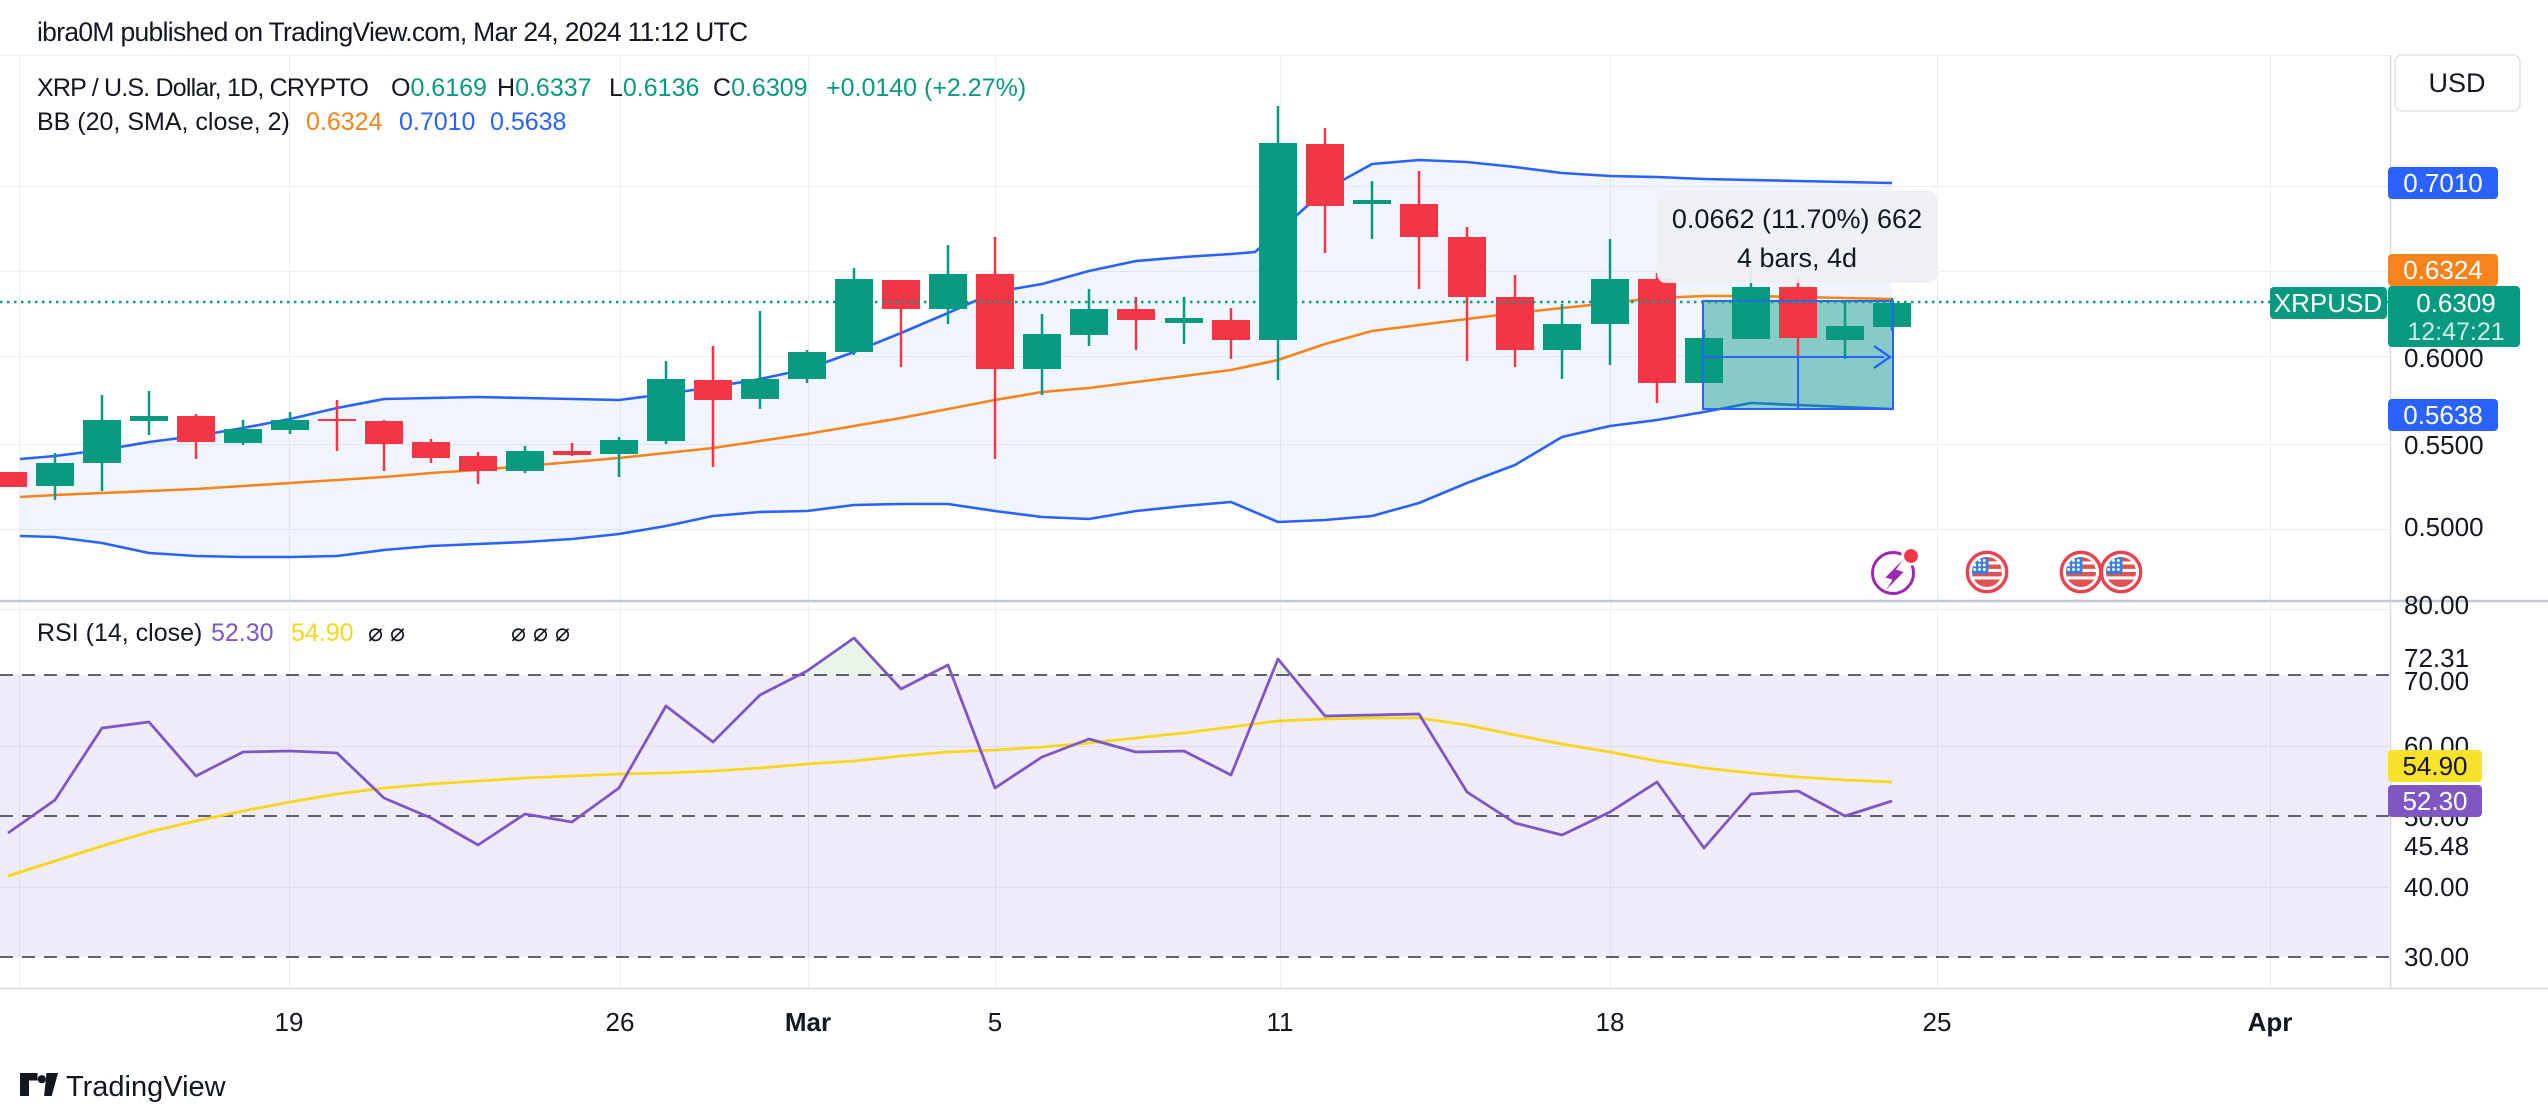 The height and width of the screenshot is (1118, 2548). Describe the element at coordinates (2436, 957) in the screenshot. I see `svg-text: 30.00` at that location.